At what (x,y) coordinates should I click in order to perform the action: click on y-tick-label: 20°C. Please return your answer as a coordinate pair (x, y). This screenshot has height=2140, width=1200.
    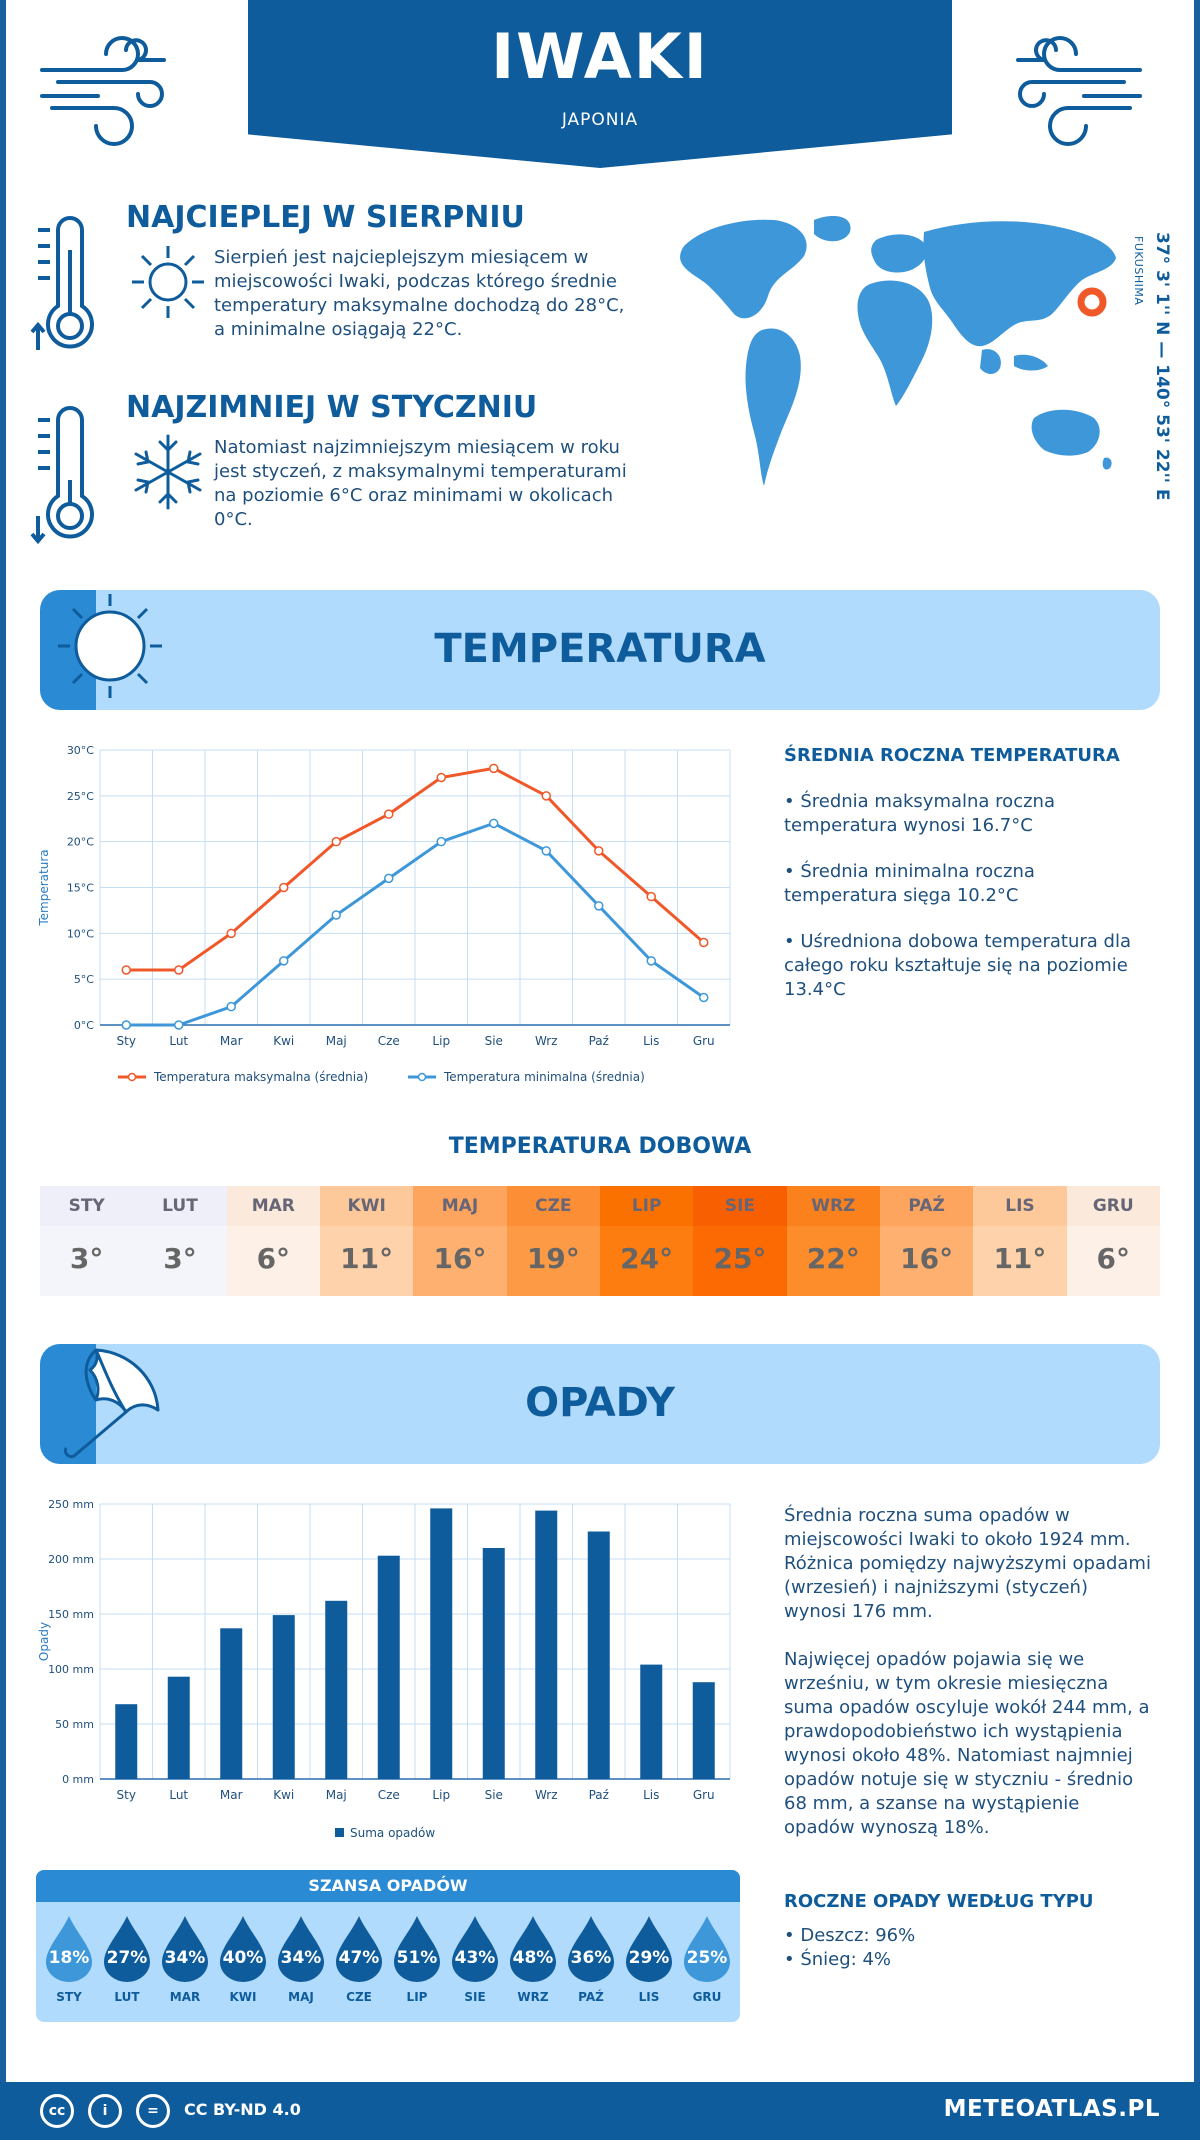
    Looking at the image, I should click on (80, 842).